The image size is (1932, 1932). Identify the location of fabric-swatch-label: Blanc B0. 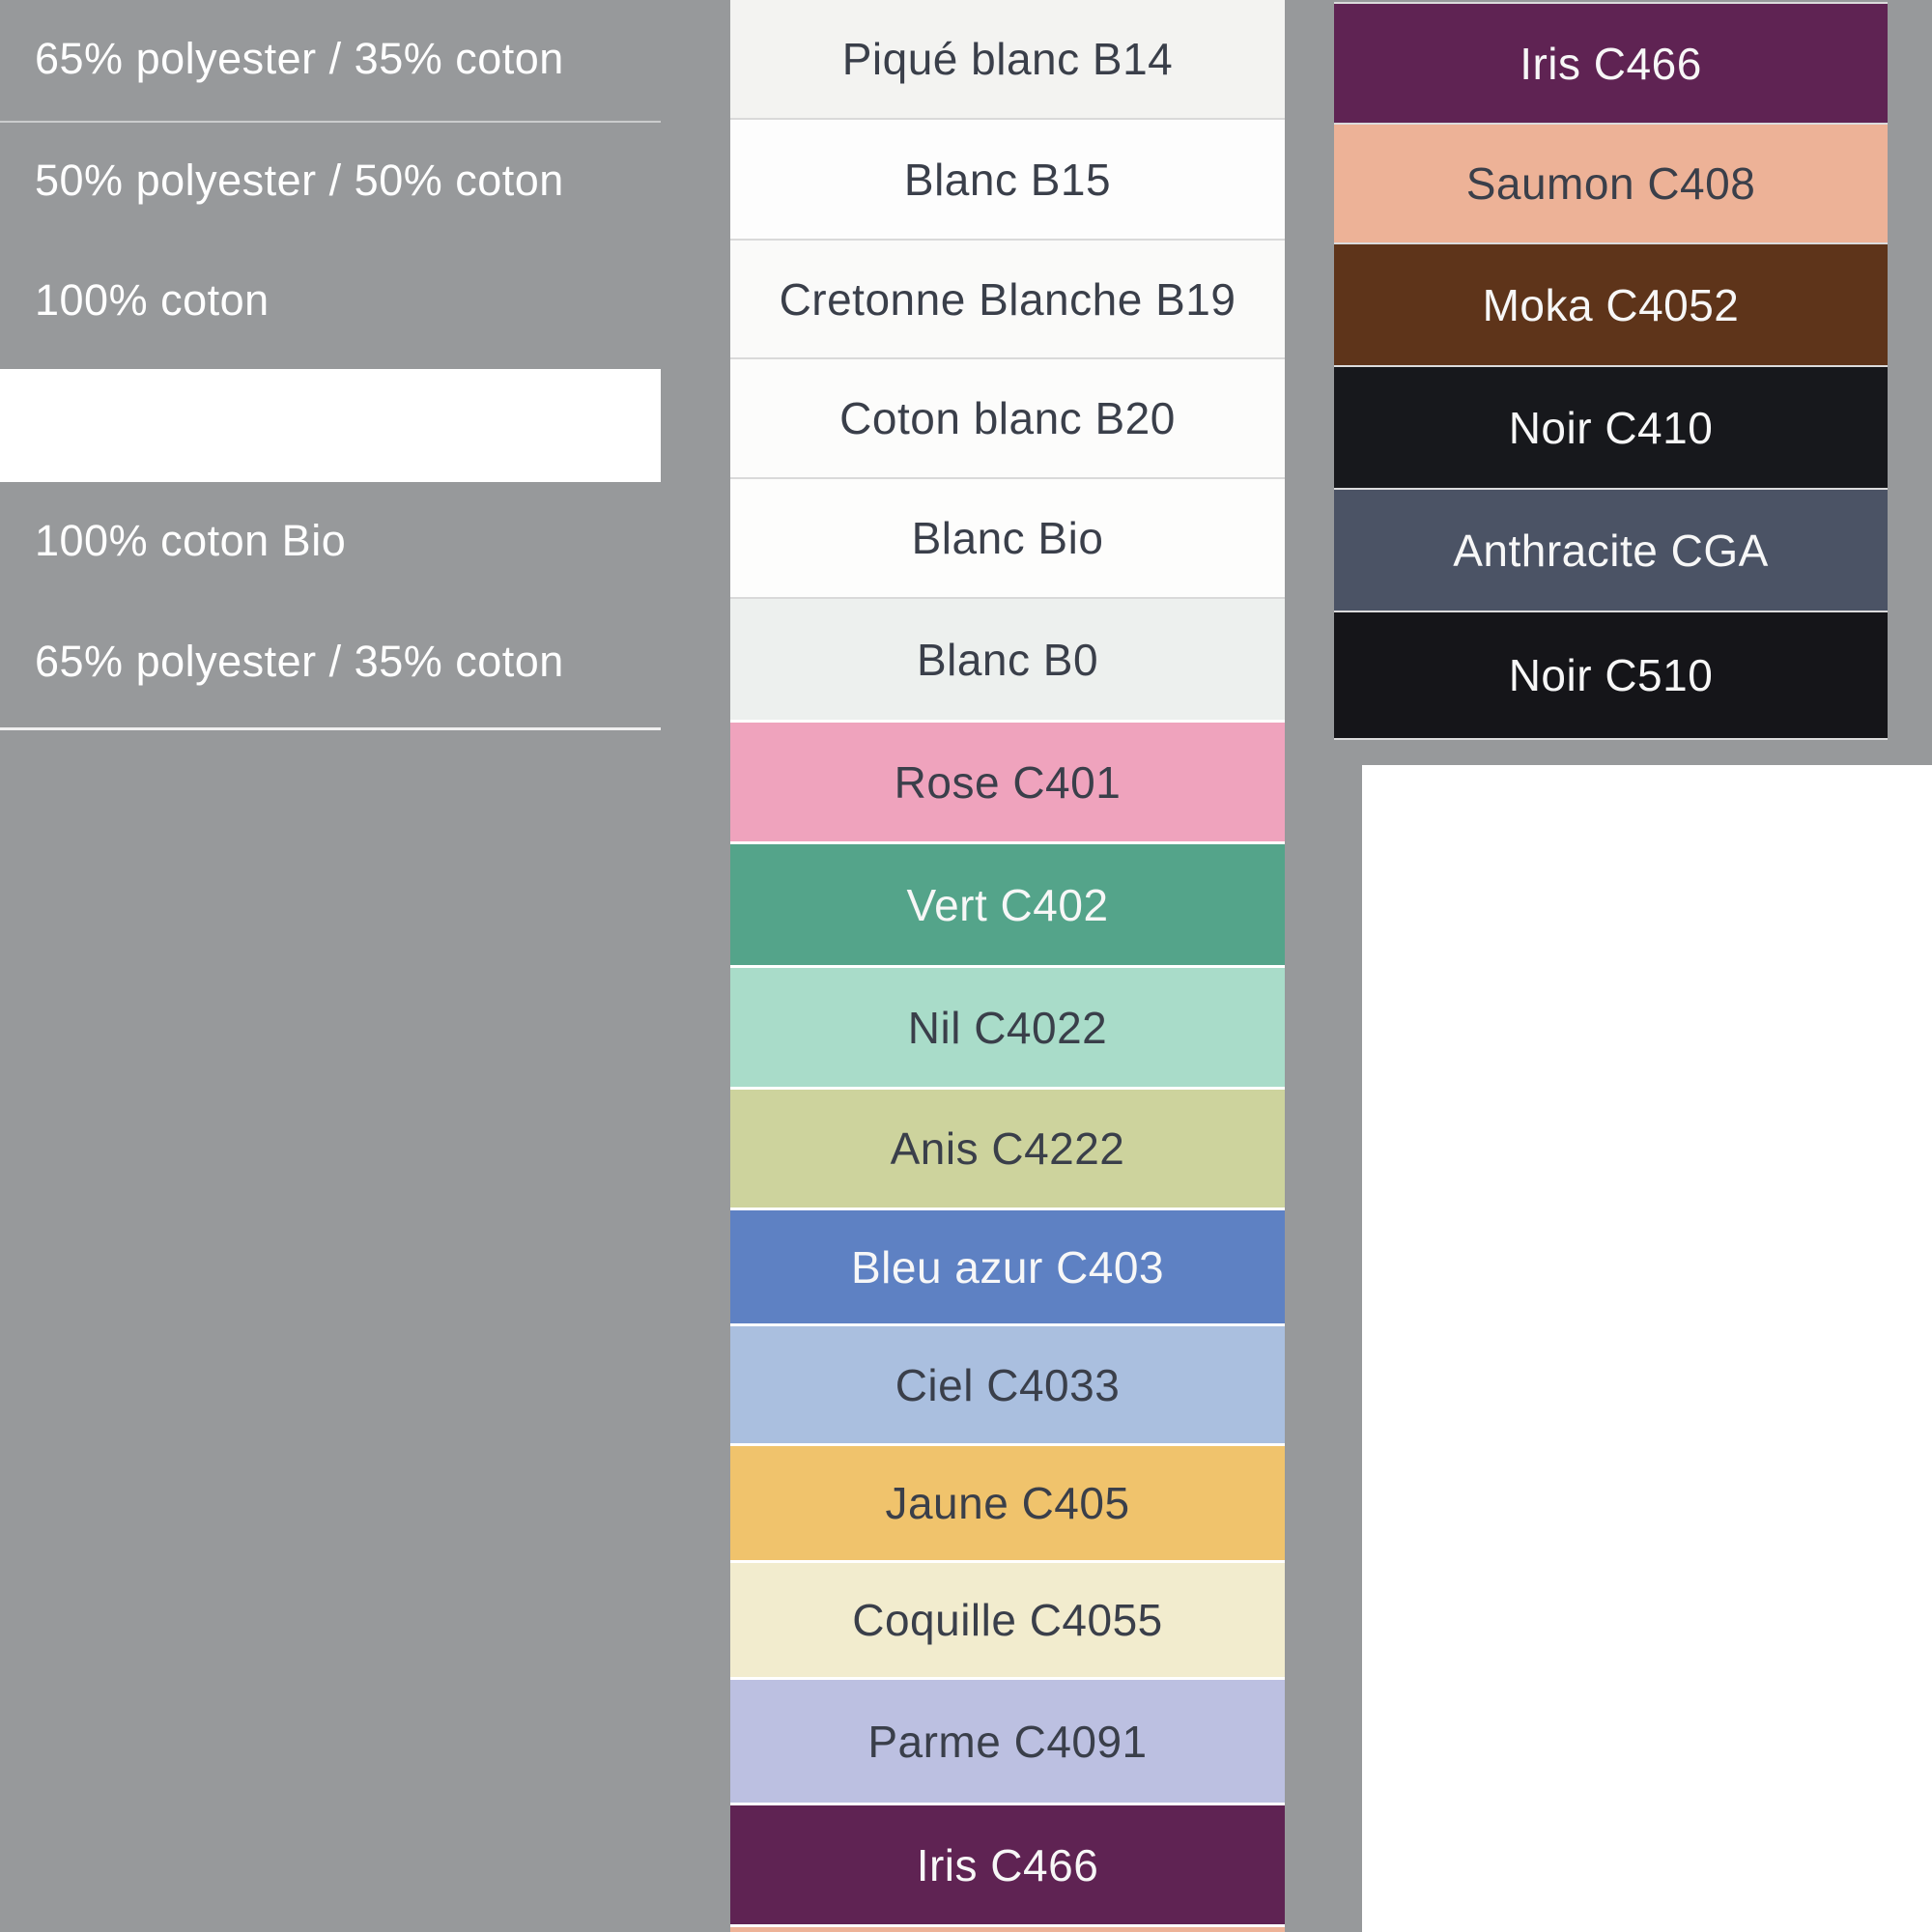
(1008, 659).